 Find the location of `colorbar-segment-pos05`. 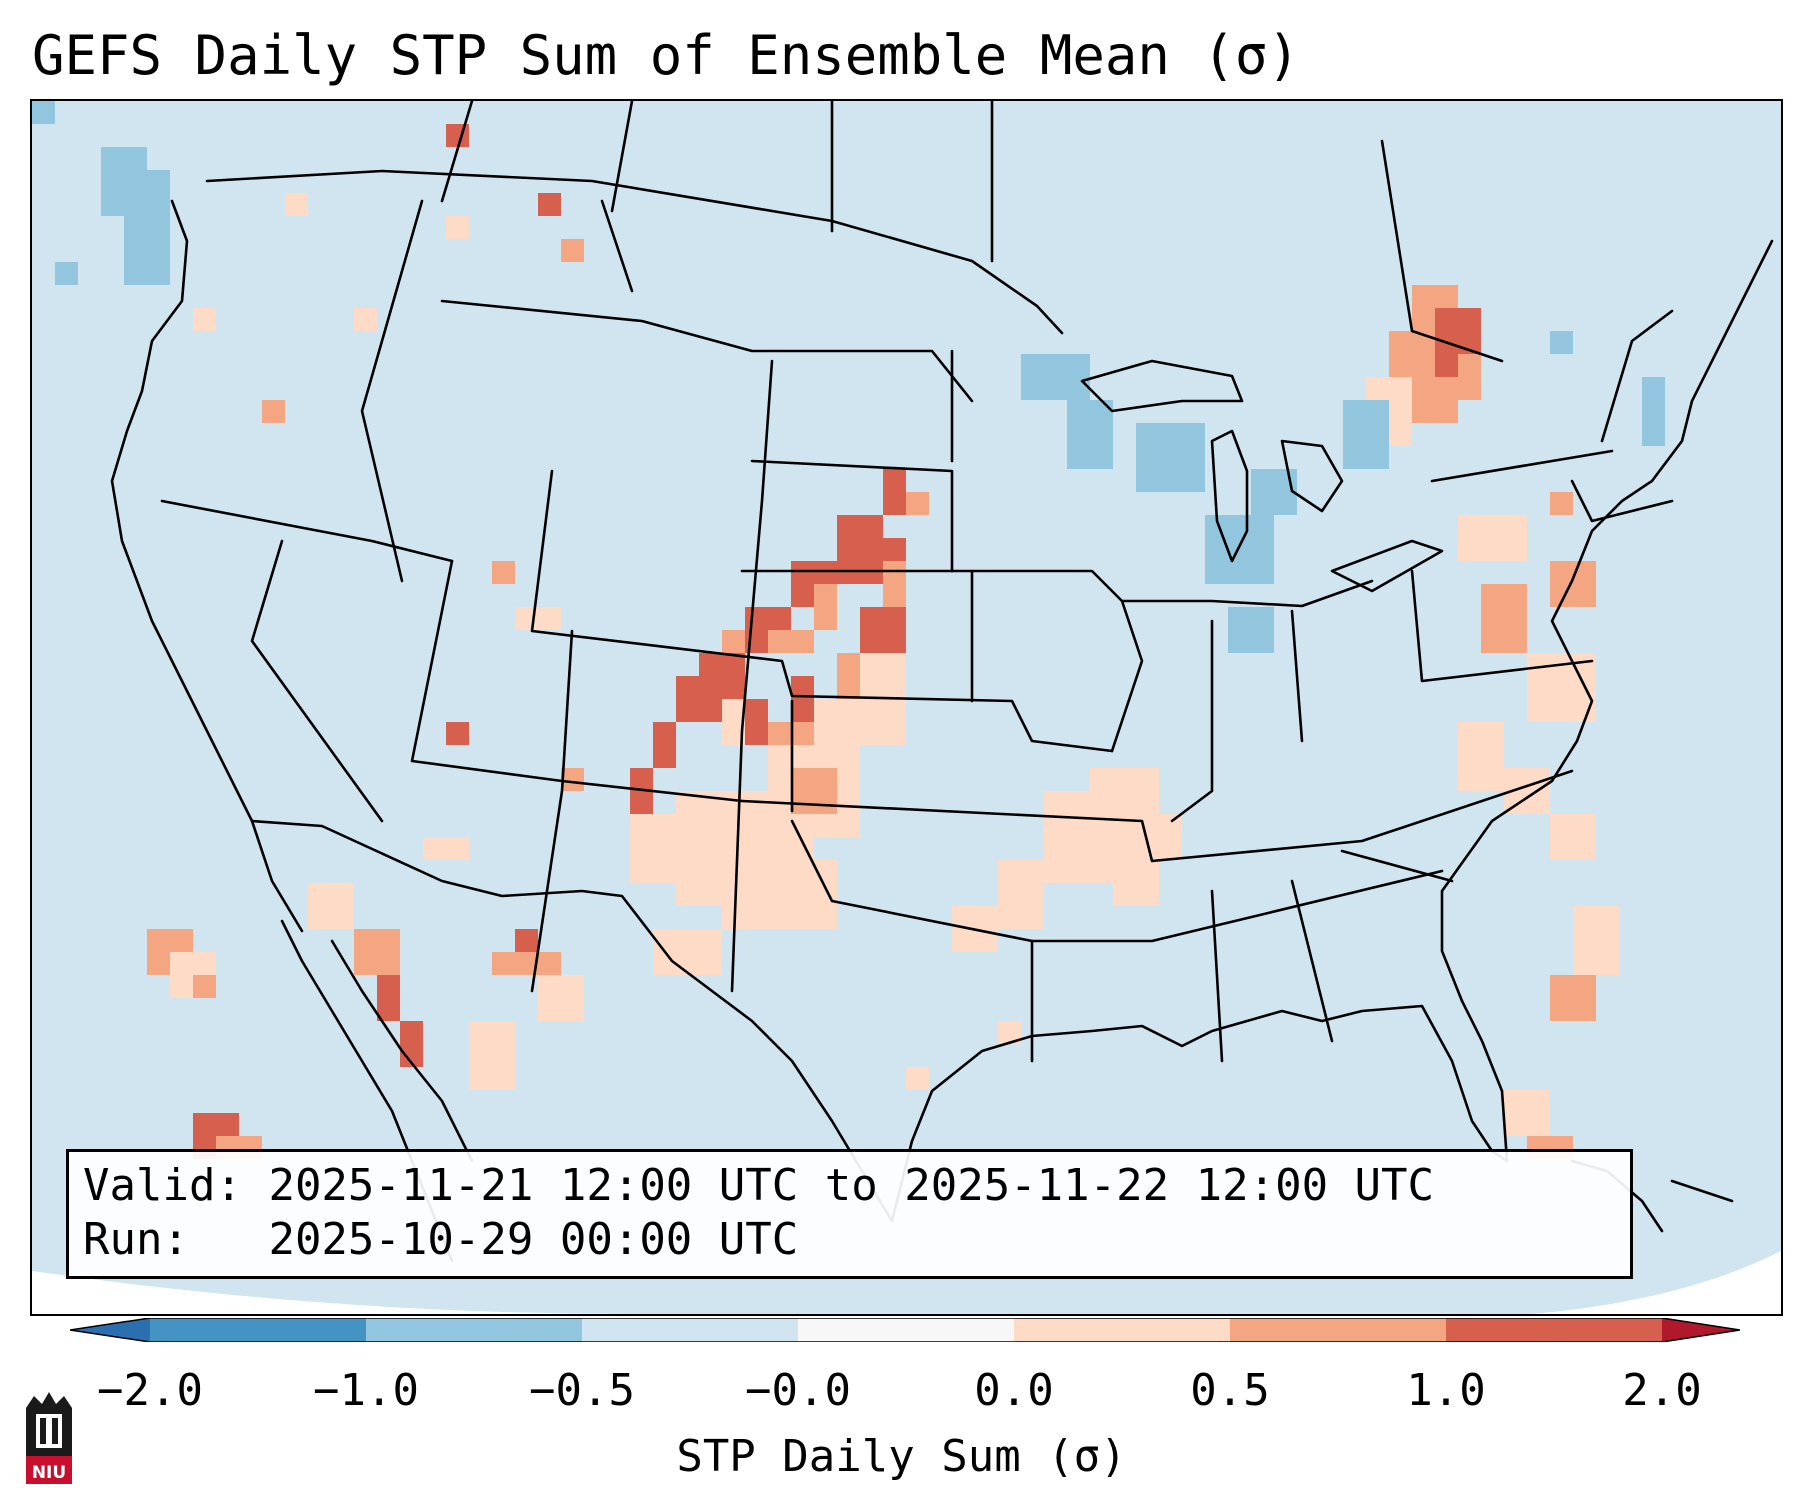

colorbar-segment-pos05 is located at coordinates (1338, 1330).